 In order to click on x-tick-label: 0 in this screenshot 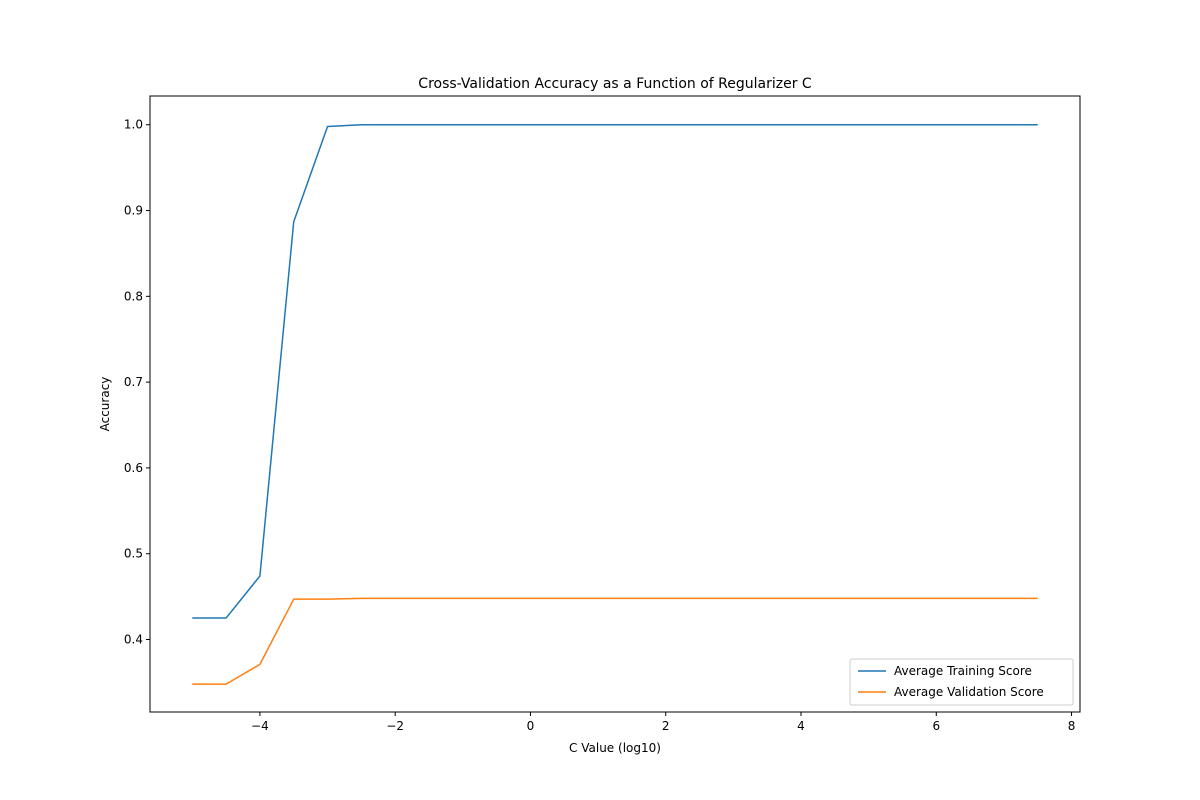, I will do `click(531, 726)`.